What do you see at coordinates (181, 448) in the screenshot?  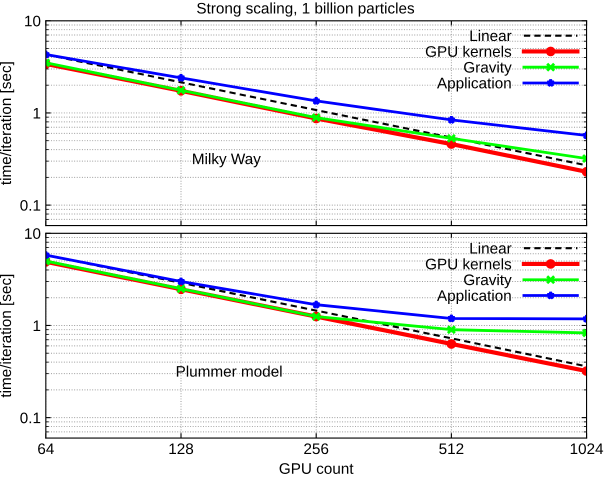 I see `x-tick-label: 128` at bounding box center [181, 448].